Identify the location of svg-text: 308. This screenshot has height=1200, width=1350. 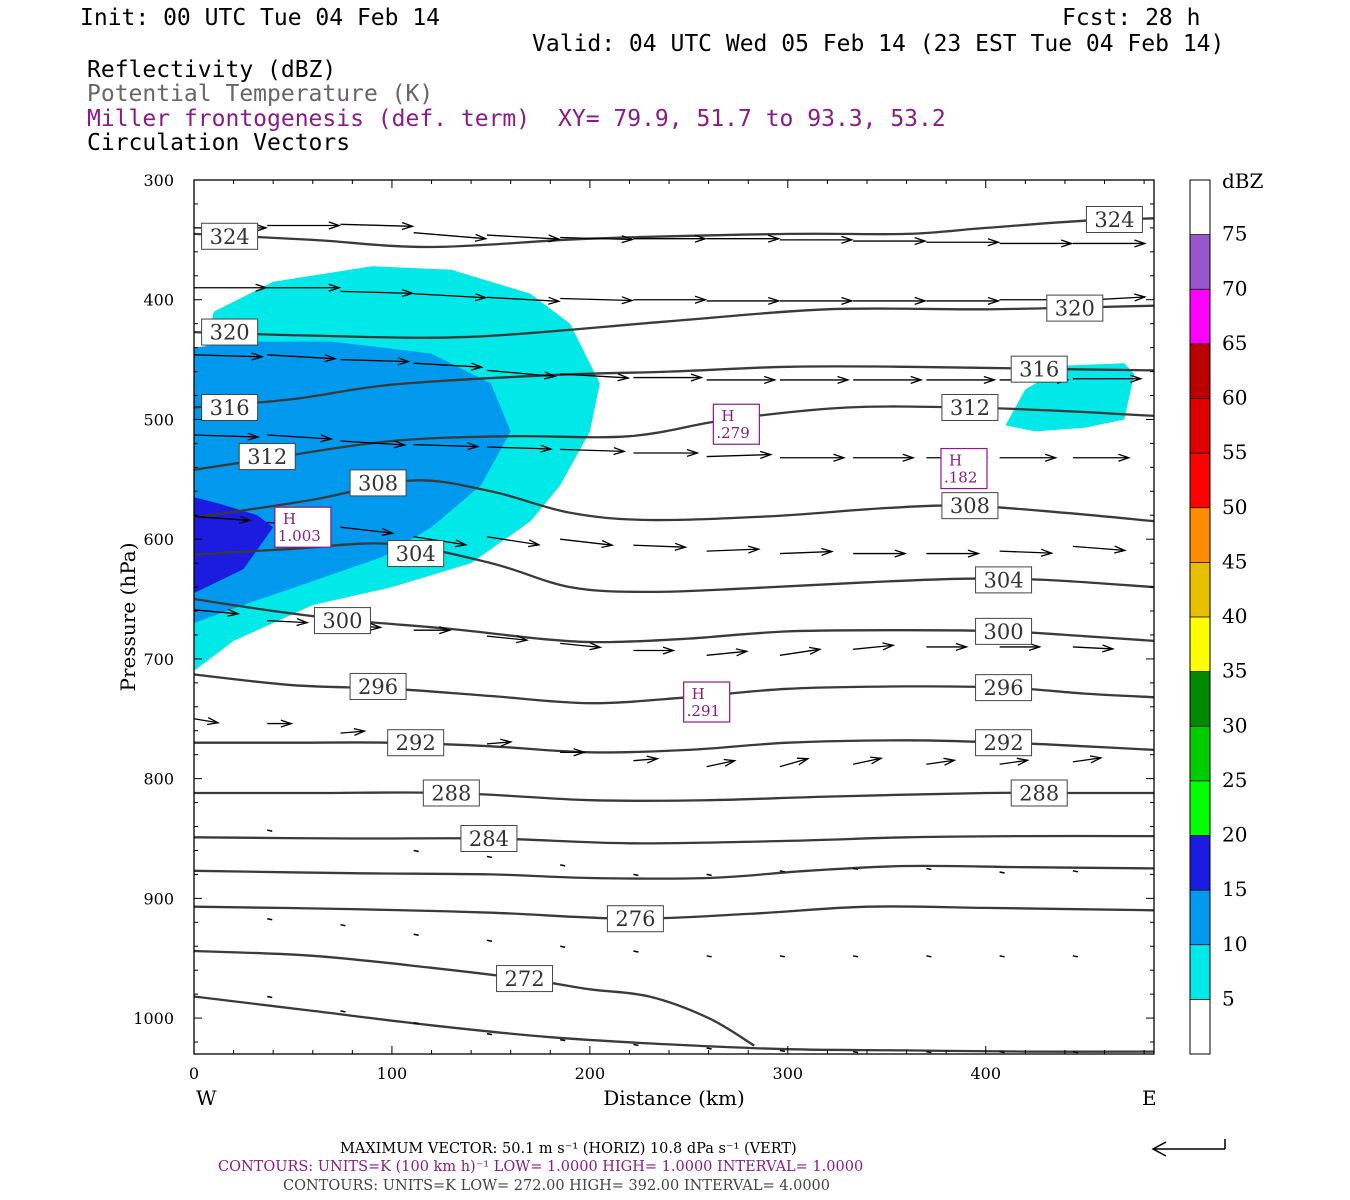
(378, 483).